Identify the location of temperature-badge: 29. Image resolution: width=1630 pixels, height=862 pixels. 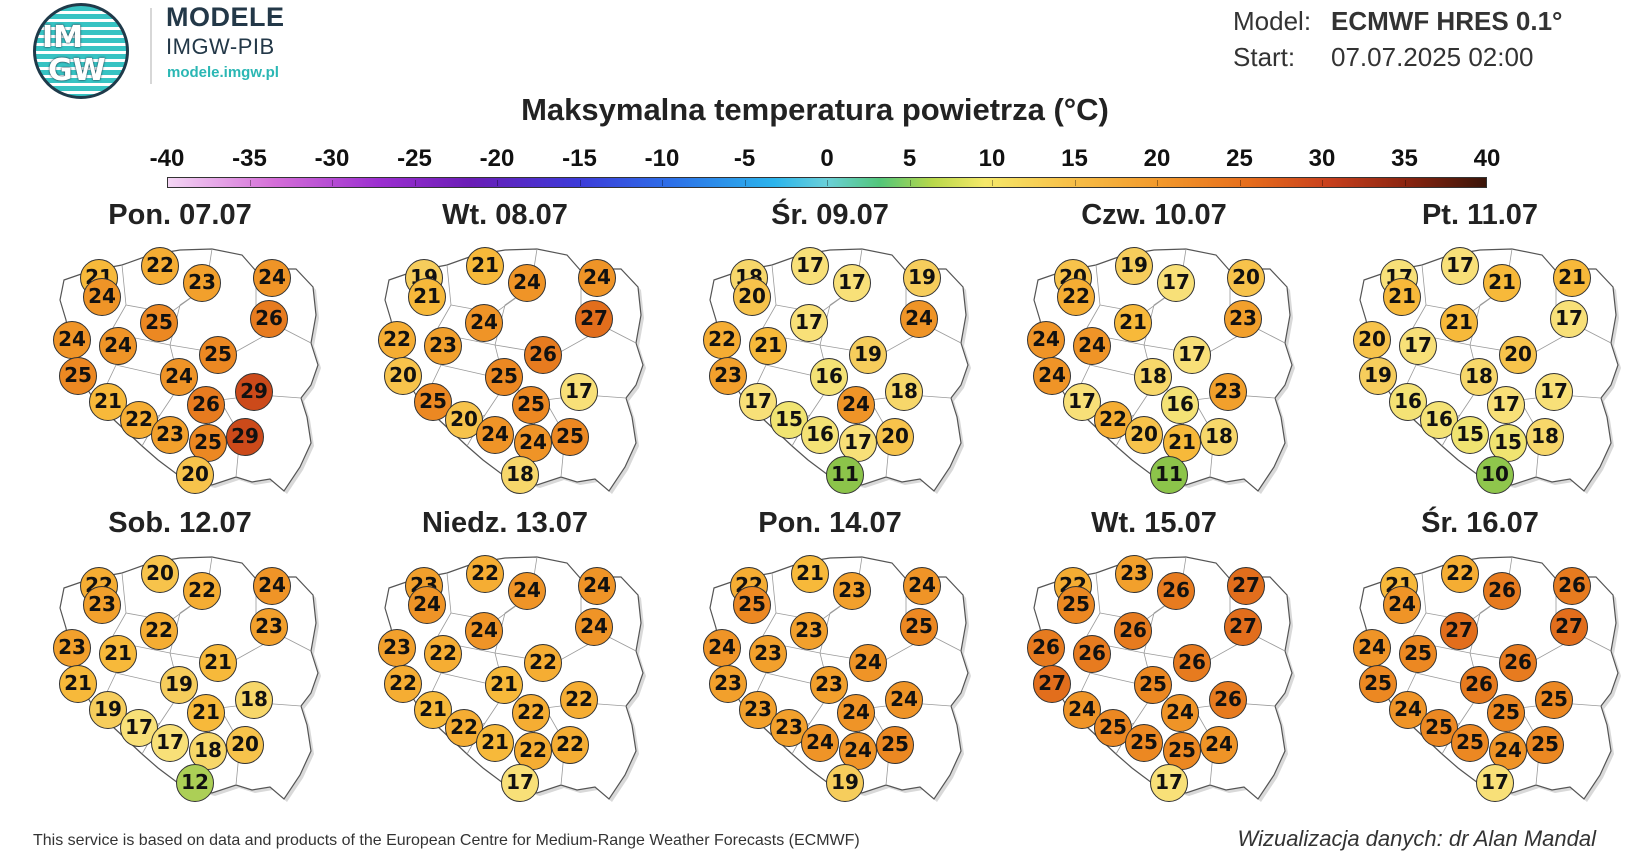
(254, 392).